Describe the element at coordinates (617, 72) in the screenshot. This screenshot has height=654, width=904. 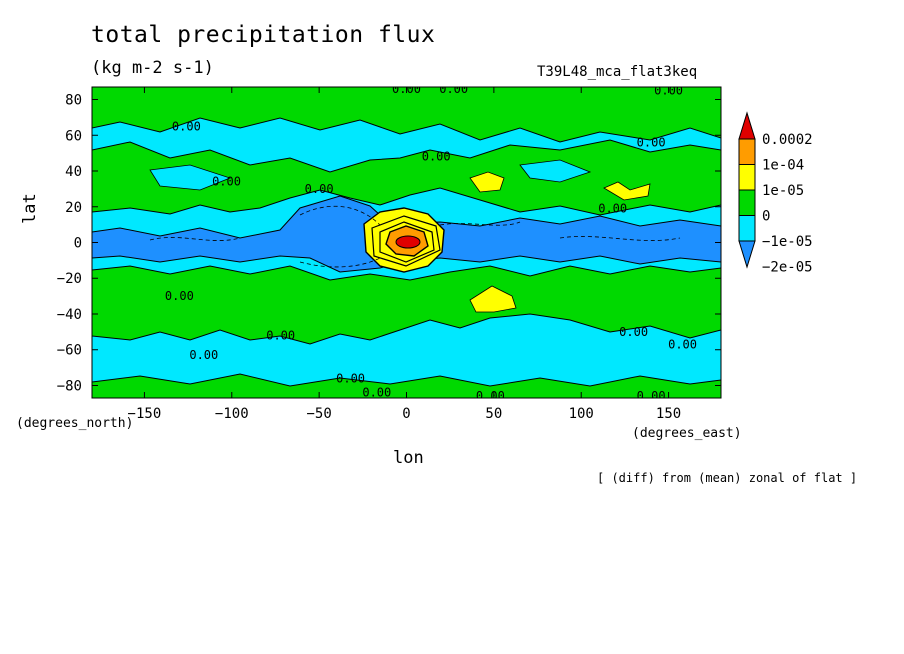
I see `run-label: T39L48_mca_flat3keq` at that location.